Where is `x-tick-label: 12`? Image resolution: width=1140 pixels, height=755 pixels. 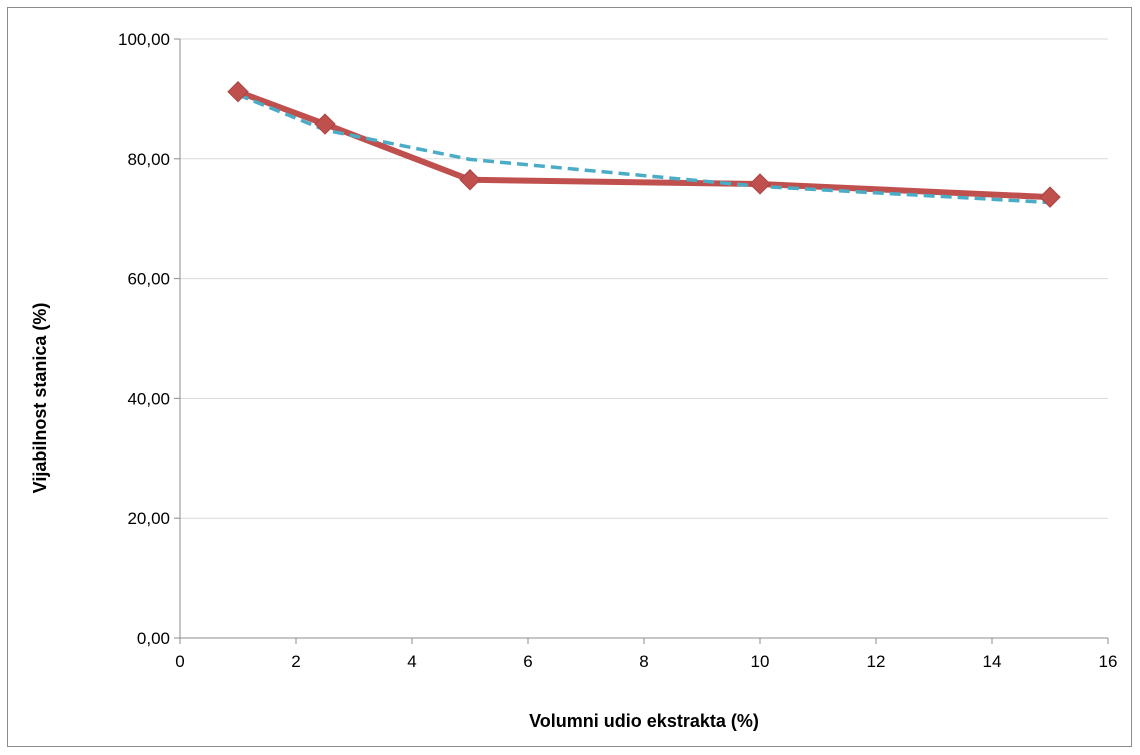
x-tick-label: 12 is located at coordinates (876, 661).